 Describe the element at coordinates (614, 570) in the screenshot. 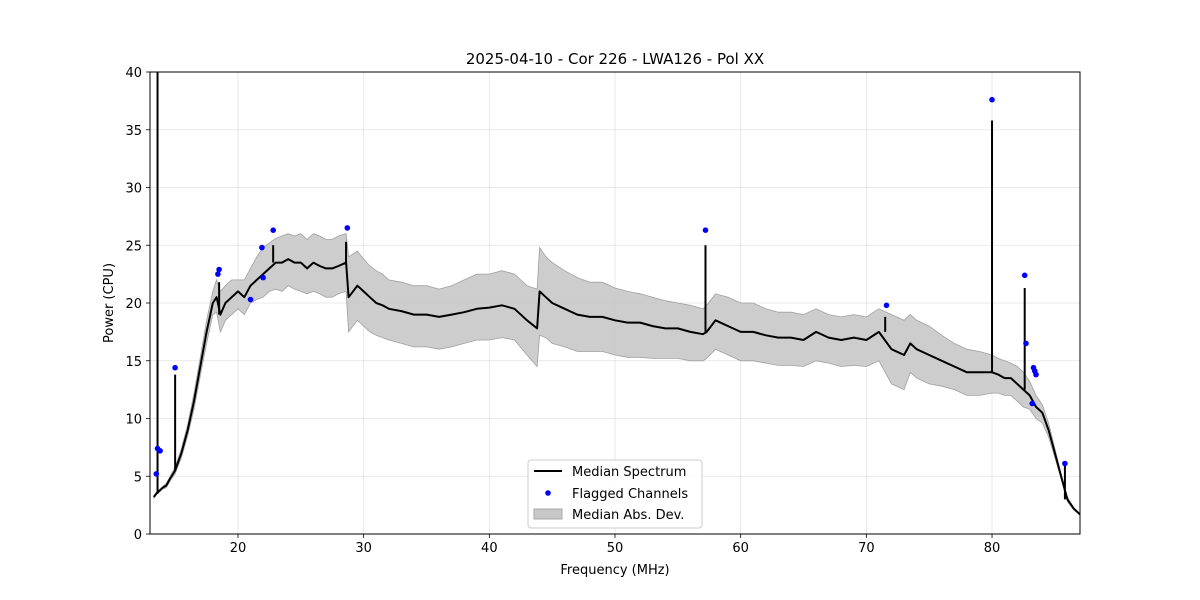

I see `x-axis-label: Frequency (MHz)` at that location.